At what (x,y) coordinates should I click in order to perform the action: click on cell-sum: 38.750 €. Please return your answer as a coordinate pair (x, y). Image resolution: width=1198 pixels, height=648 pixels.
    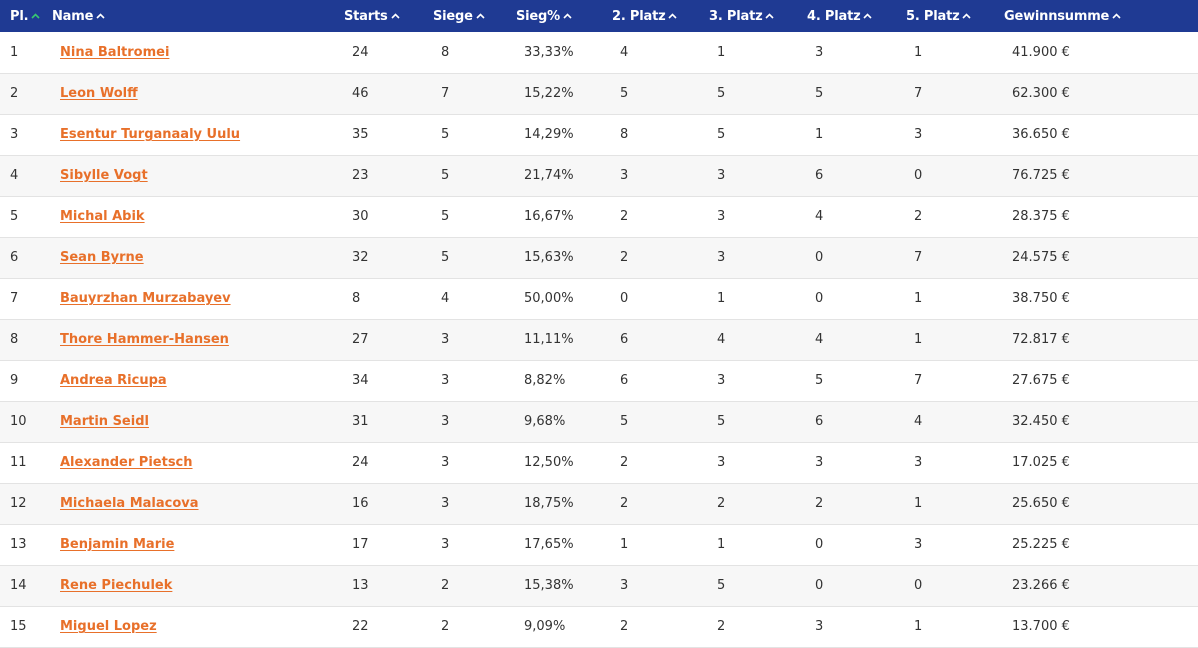
    Looking at the image, I should click on (1101, 298).